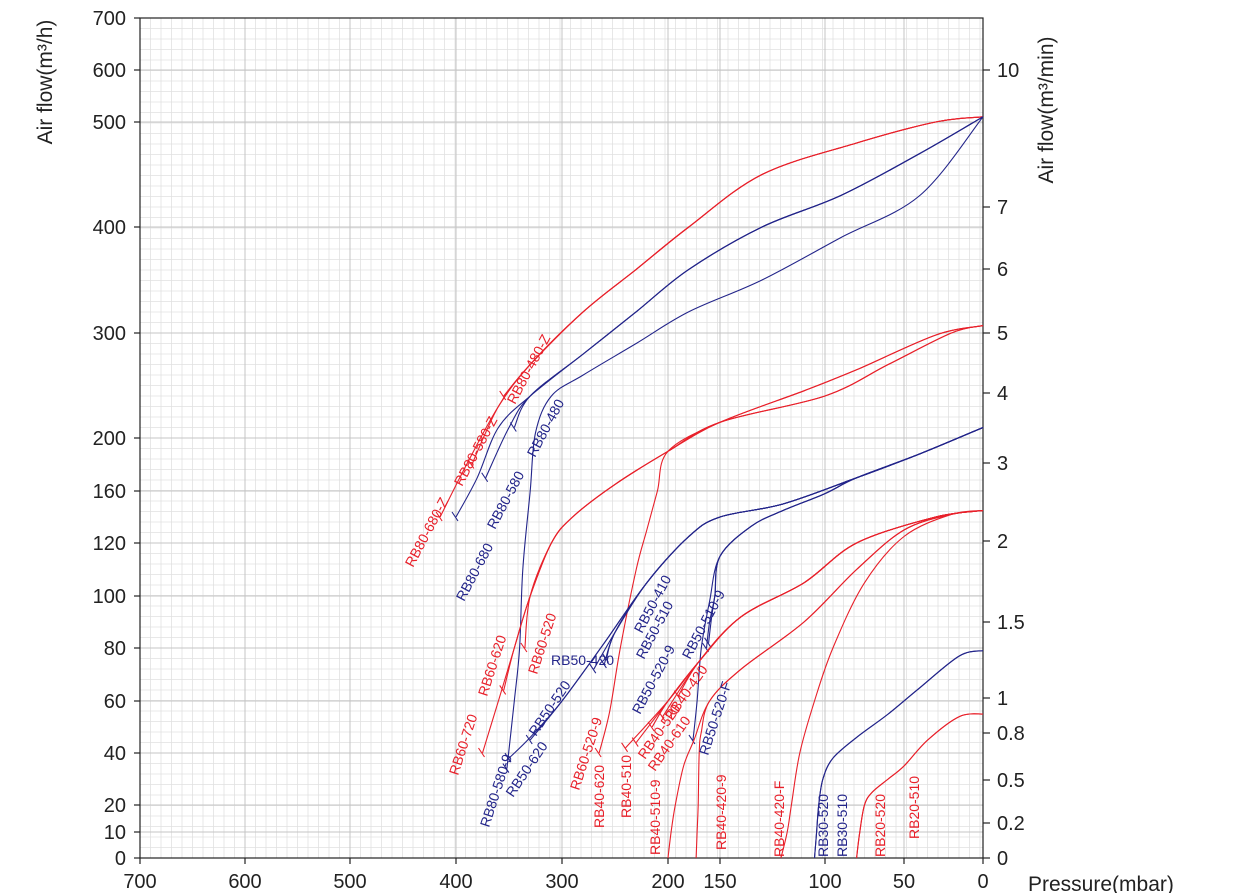 The height and width of the screenshot is (893, 1246). Describe the element at coordinates (1046, 110) in the screenshot. I see `right-y-axis-title: Air flow(m³/min)` at that location.